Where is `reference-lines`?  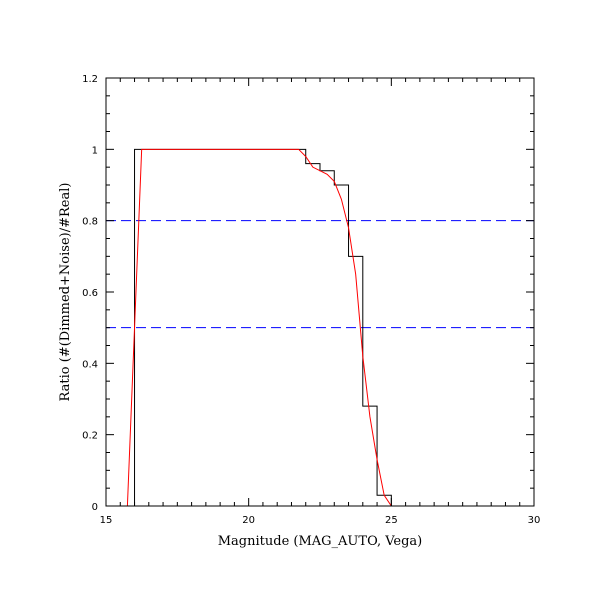 reference-lines is located at coordinates (320, 274).